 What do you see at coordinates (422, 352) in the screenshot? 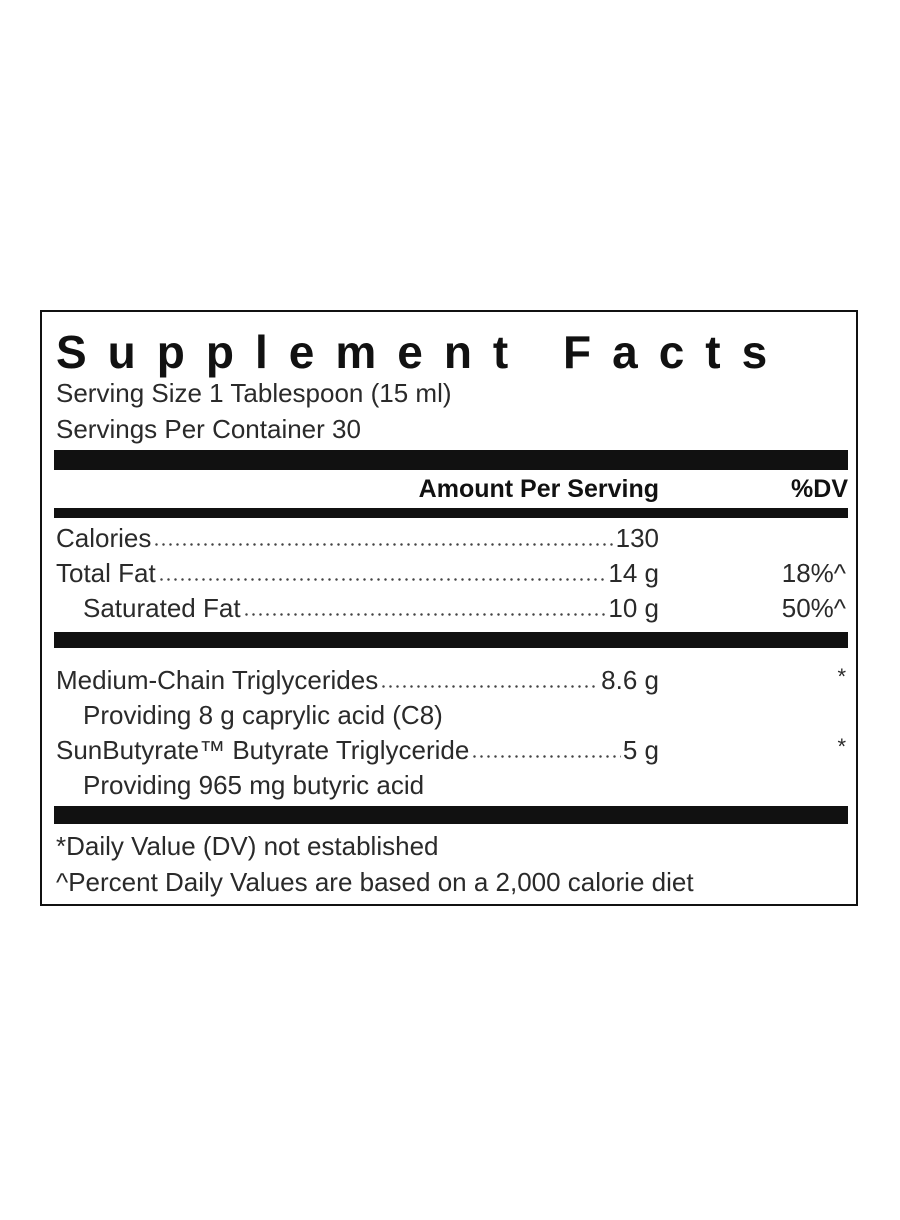
I see `title: Supplement Facts` at bounding box center [422, 352].